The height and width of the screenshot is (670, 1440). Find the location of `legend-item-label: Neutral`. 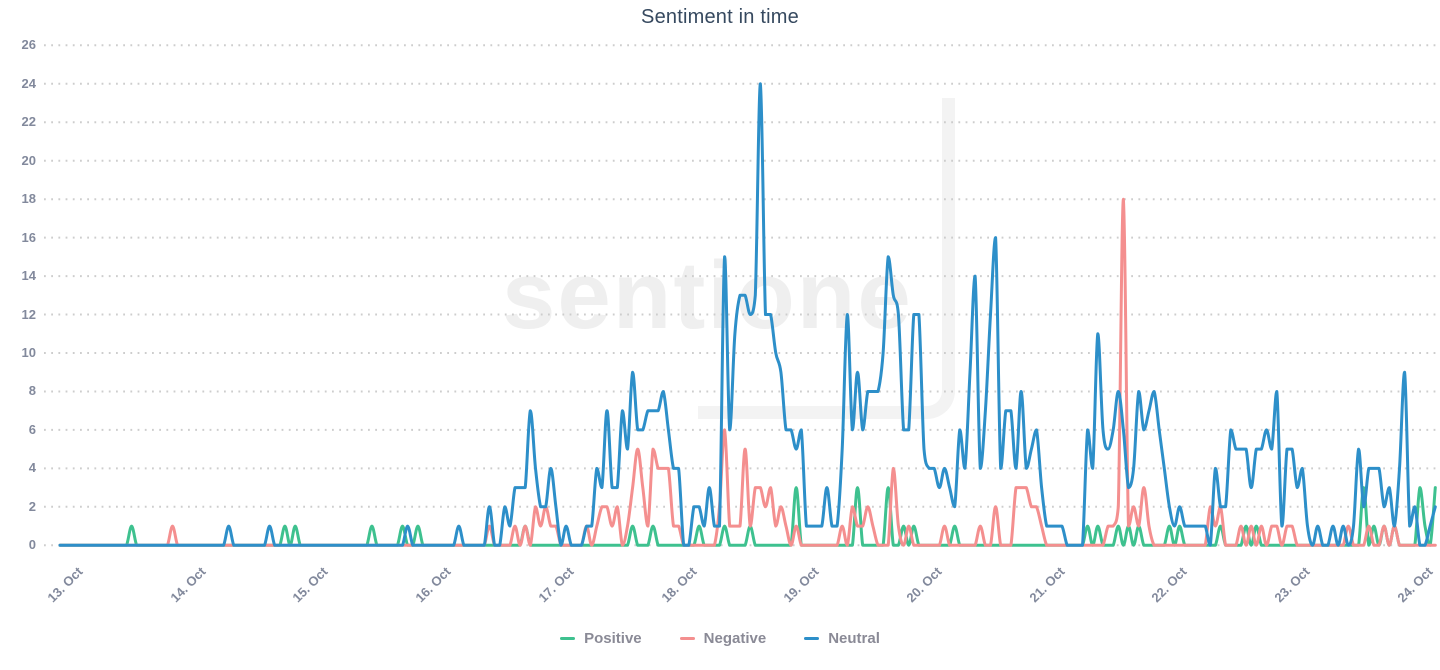

legend-item-label: Neutral is located at coordinates (854, 638).